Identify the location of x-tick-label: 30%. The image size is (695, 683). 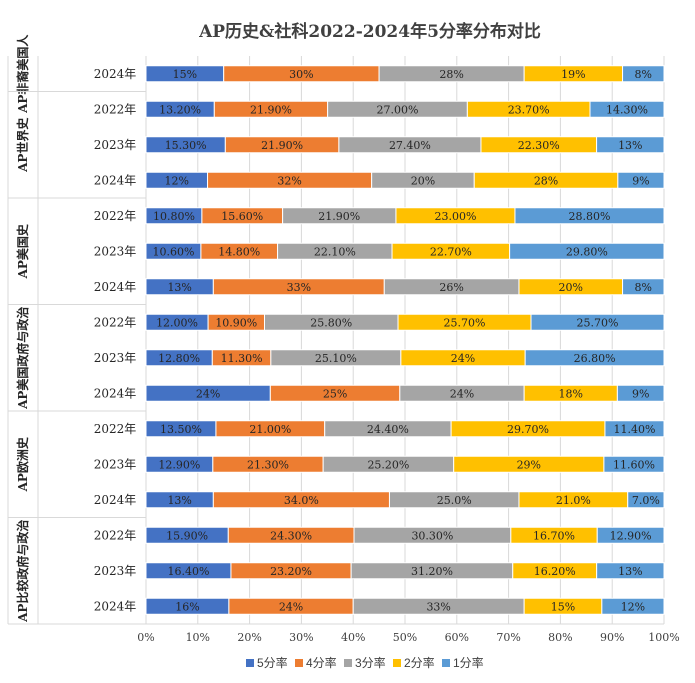
(301, 637).